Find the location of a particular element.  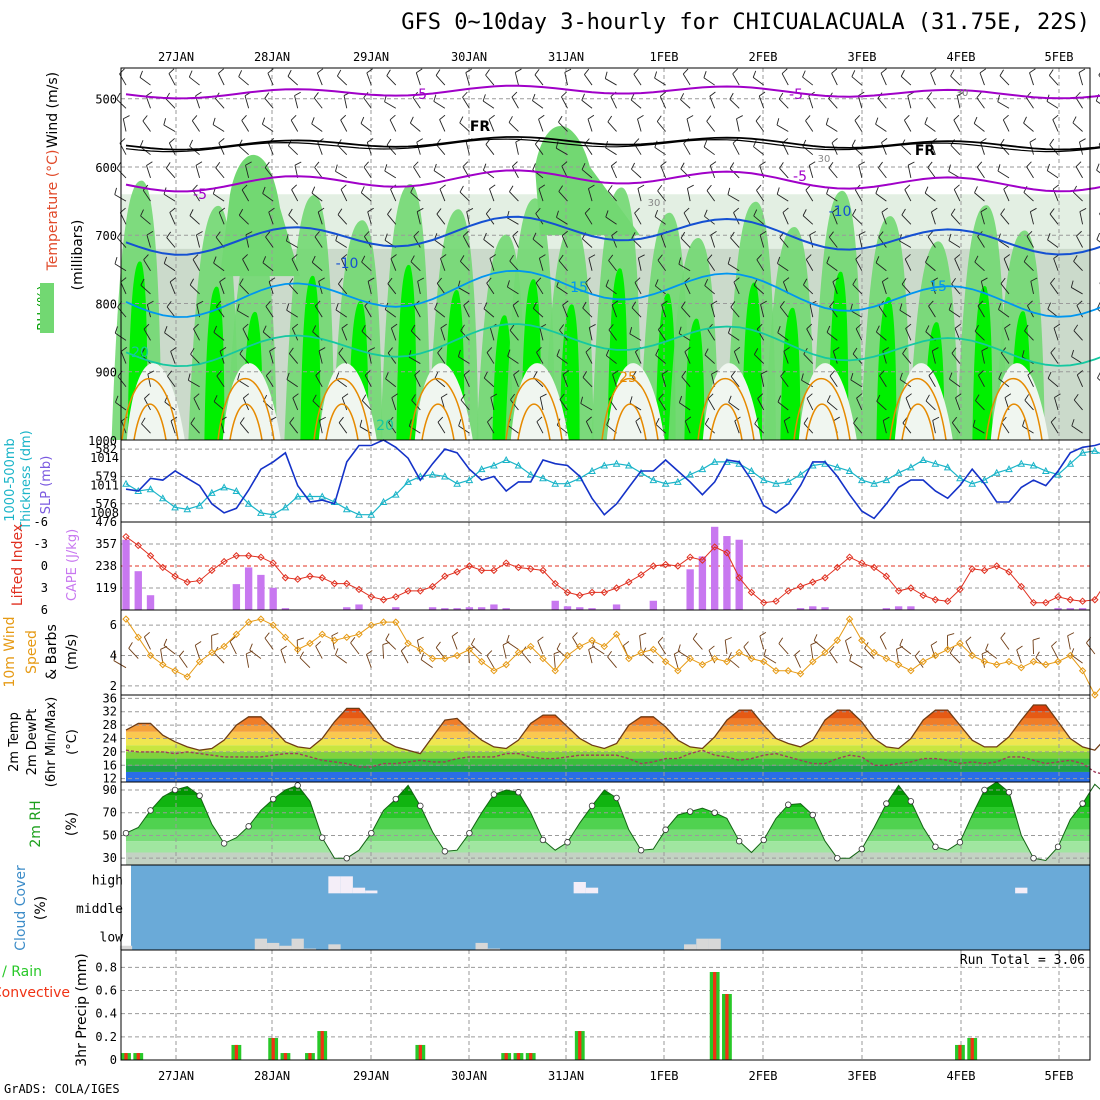

temp-tick-label: 36 is located at coordinates (110, 698).